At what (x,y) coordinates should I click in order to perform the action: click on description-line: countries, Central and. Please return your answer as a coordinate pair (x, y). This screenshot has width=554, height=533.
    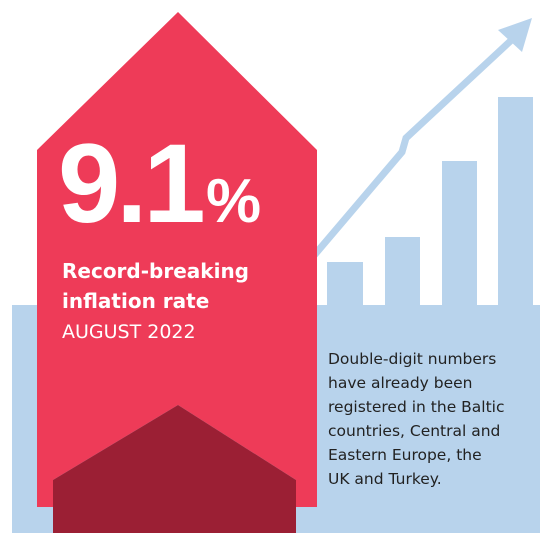
    Looking at the image, I should click on (414, 431).